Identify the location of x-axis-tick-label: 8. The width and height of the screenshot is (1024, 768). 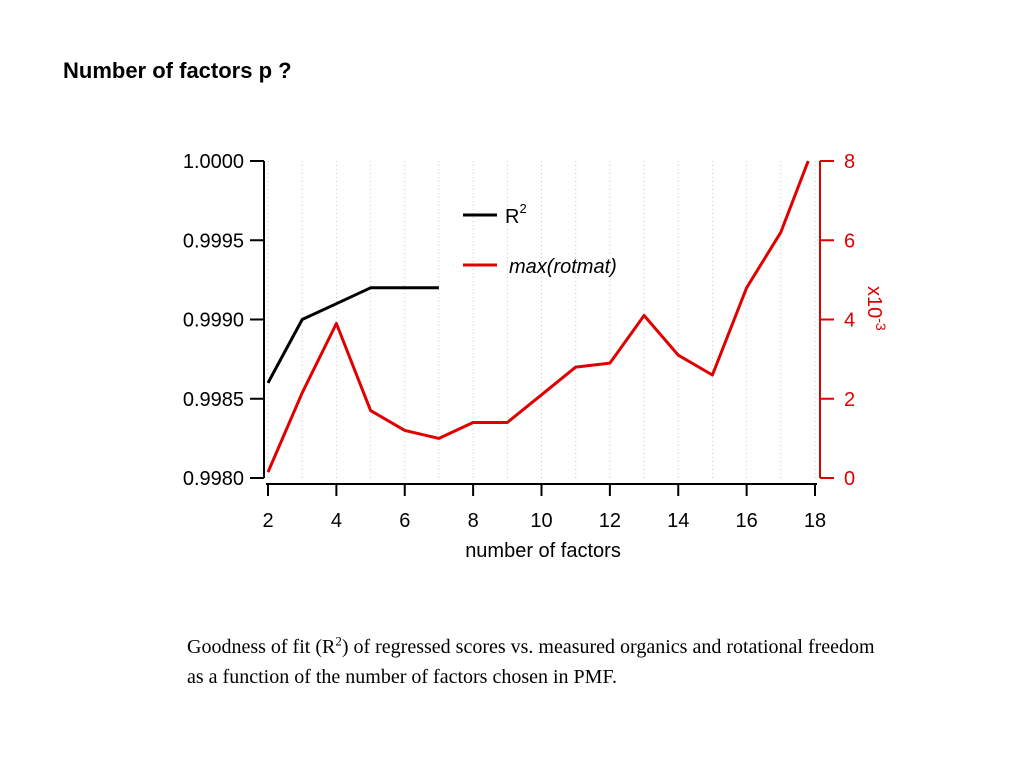
(473, 521).